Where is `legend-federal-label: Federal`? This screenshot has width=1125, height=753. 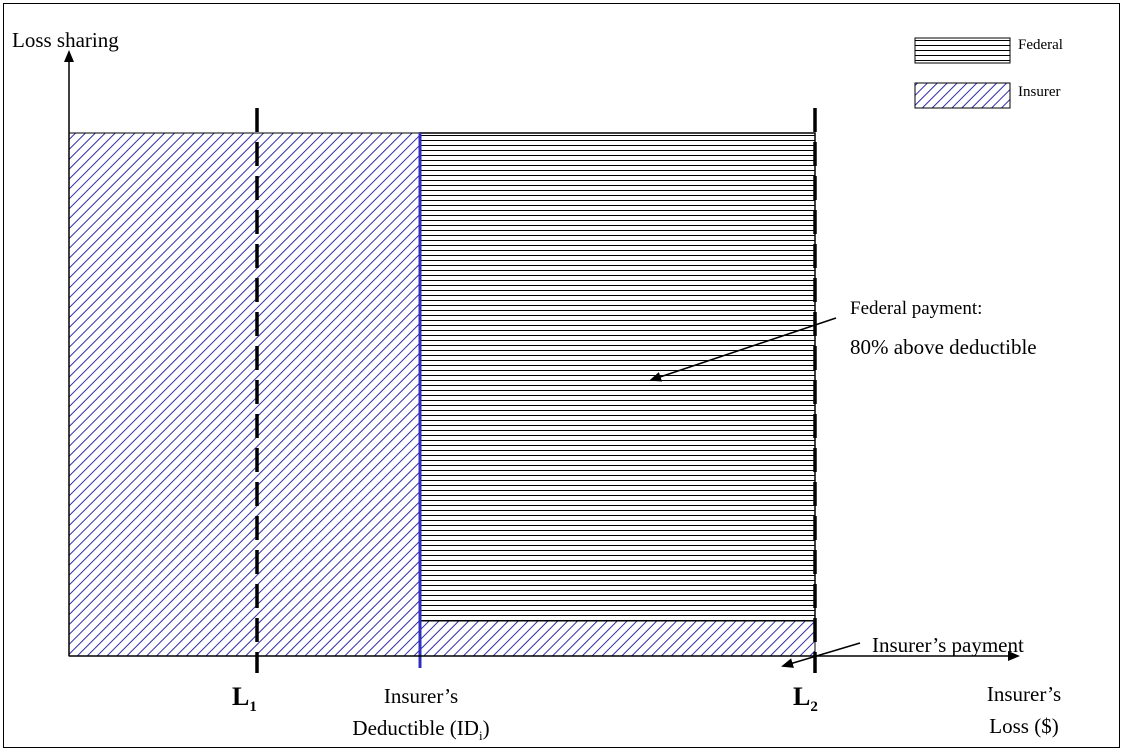 legend-federal-label: Federal is located at coordinates (1040, 45).